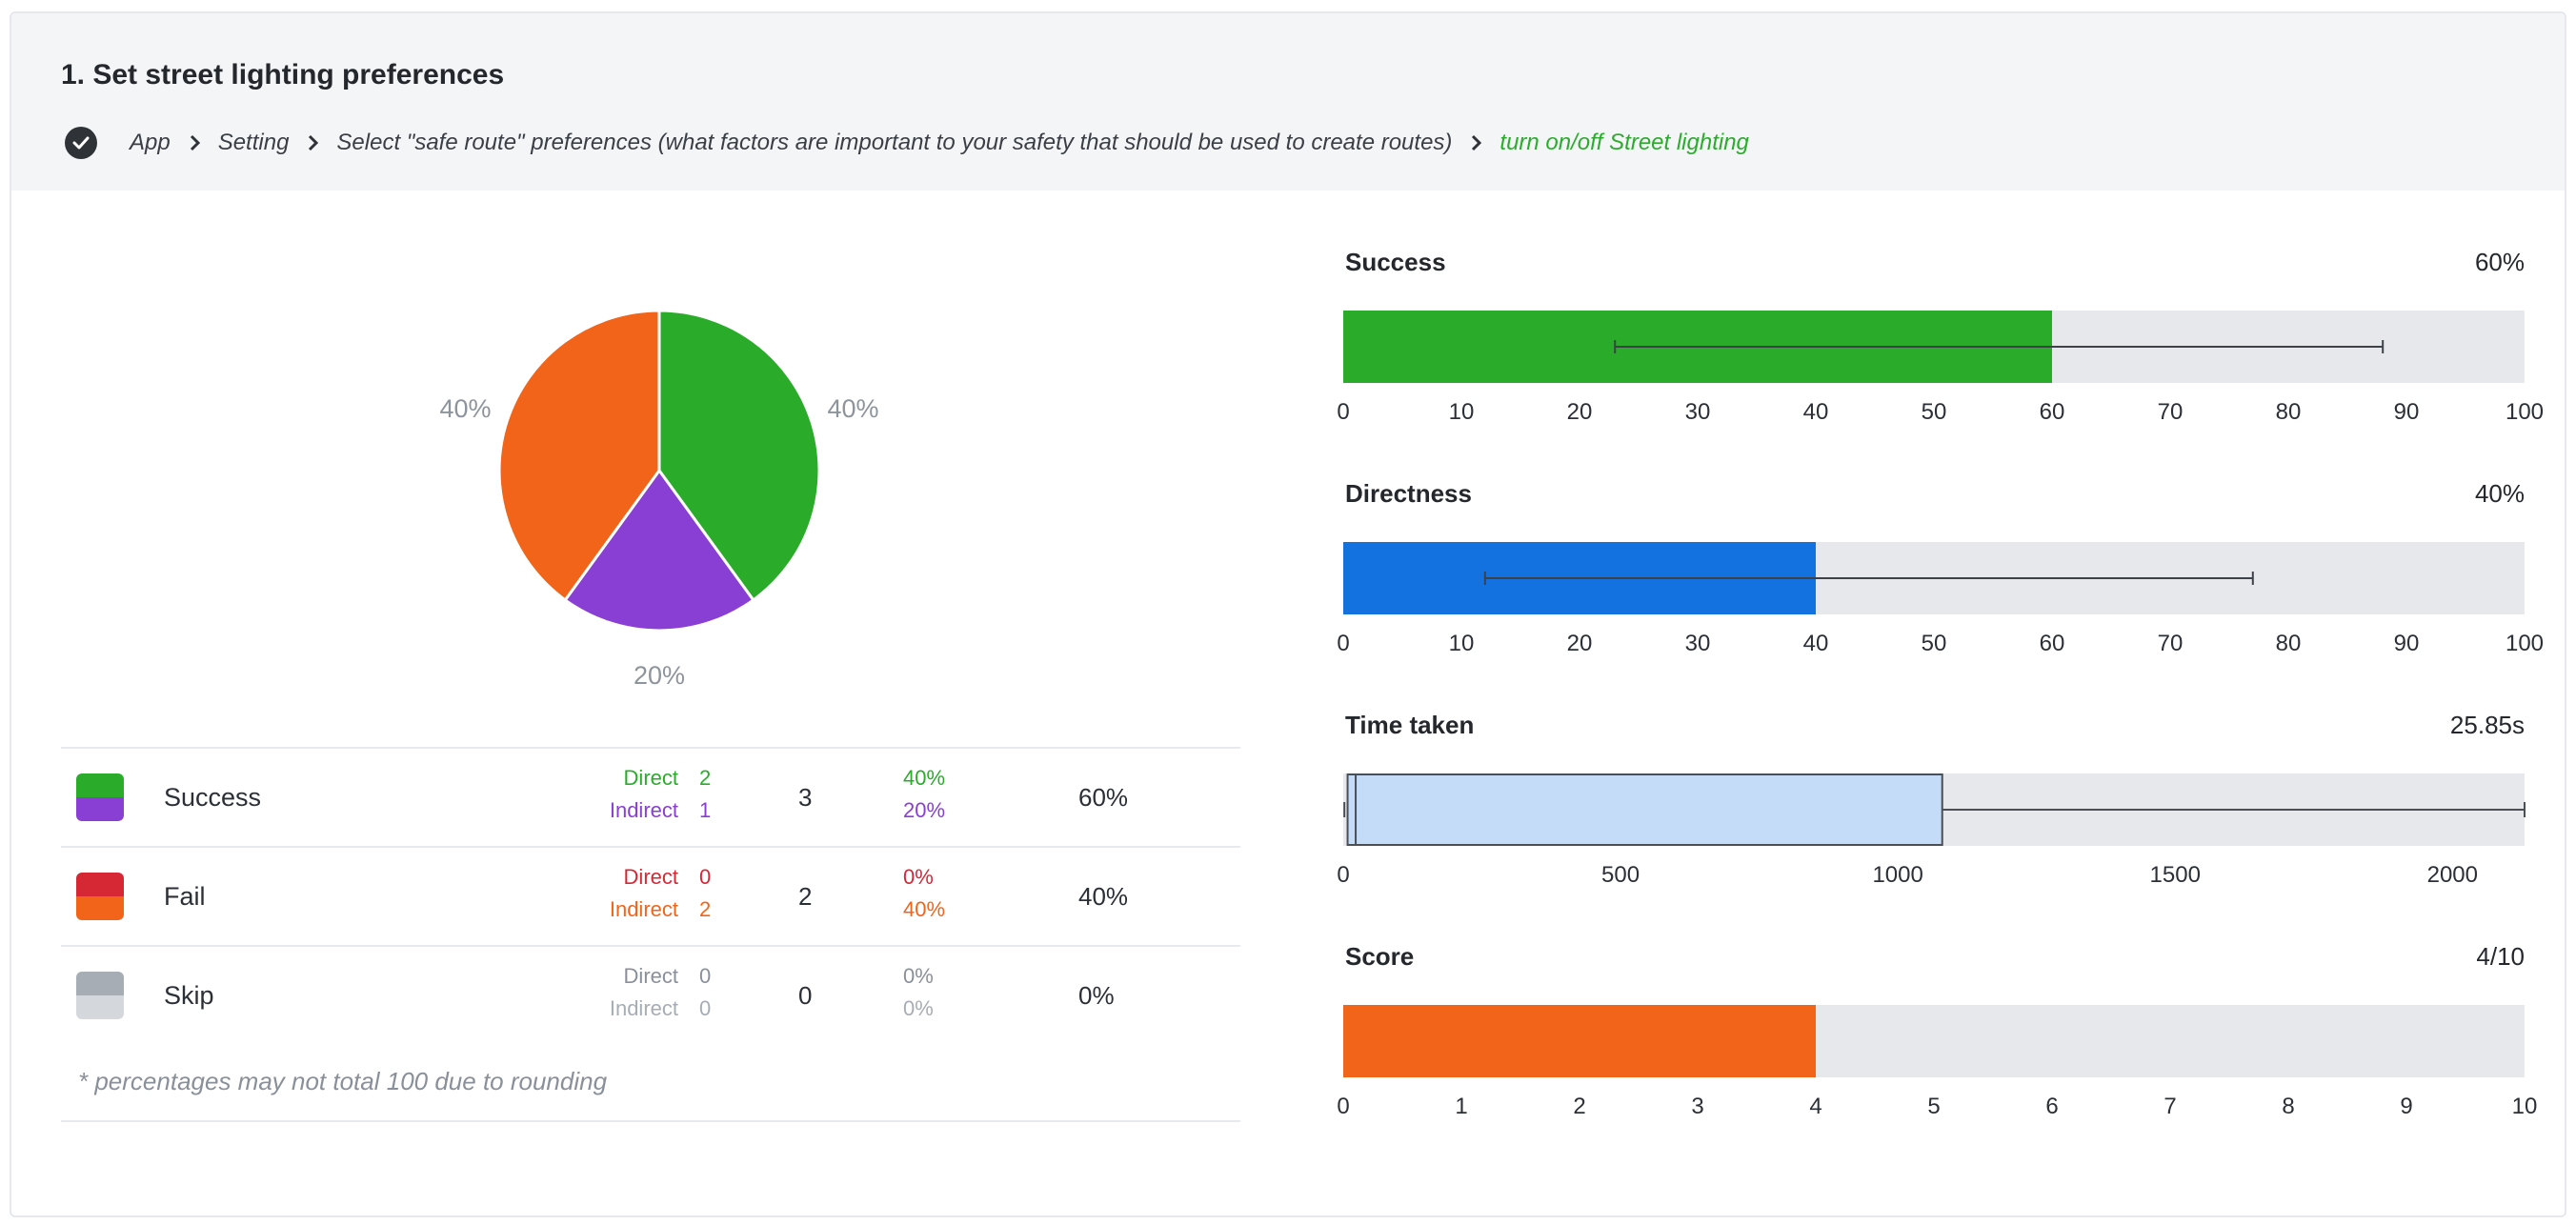  I want to click on indirect-pct: 0%, so click(919, 1008).